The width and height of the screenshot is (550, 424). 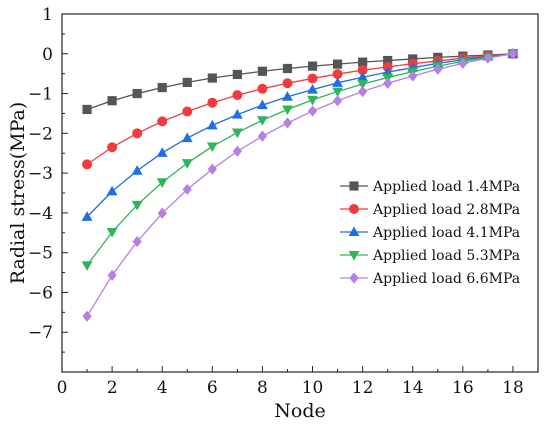 What do you see at coordinates (40, 254) in the screenshot?
I see `y-tick-label: −5` at bounding box center [40, 254].